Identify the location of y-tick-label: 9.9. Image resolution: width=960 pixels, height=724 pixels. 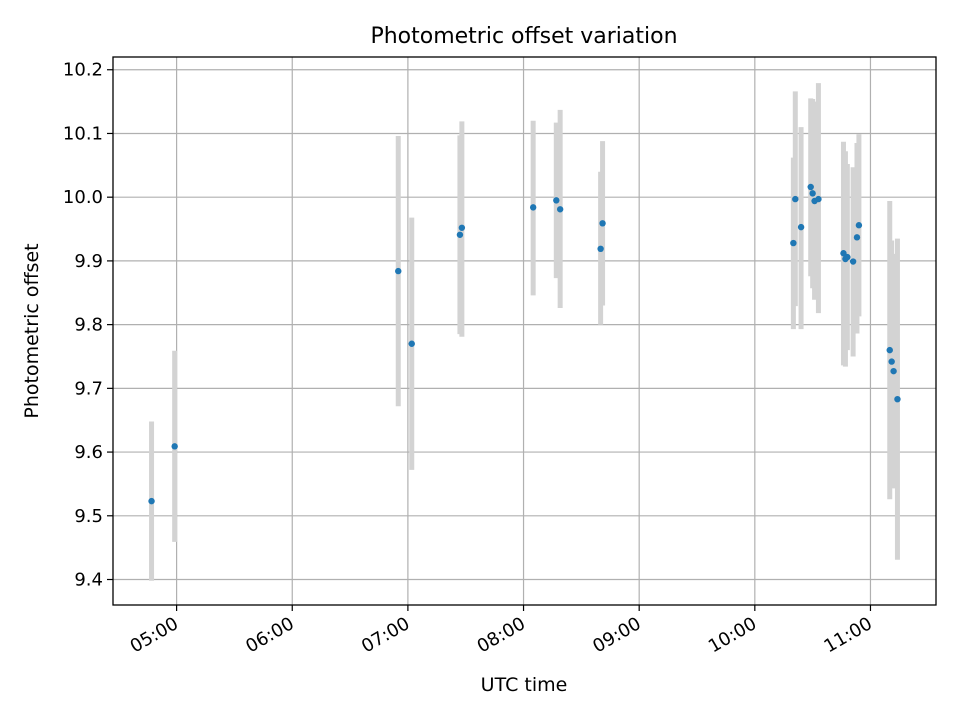
(88, 261).